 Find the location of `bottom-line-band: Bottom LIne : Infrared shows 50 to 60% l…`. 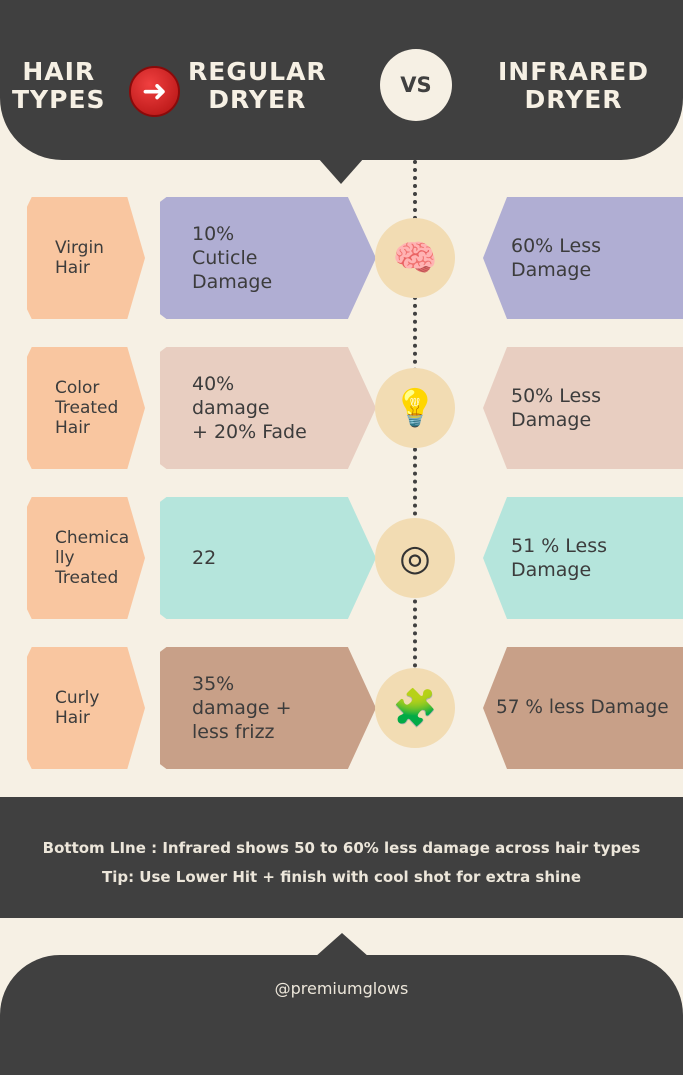

bottom-line-band: Bottom LIne : Infrared shows 50 to 60% l… is located at coordinates (341, 857).